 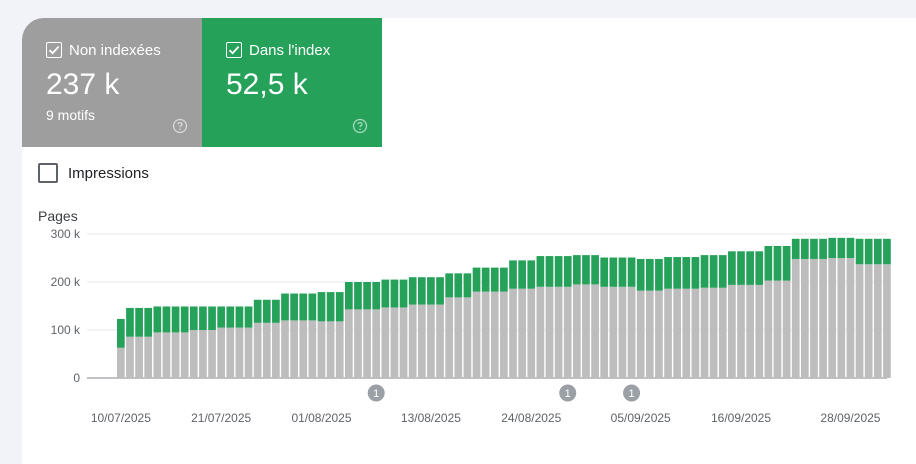 I want to click on y-tick-label: 100 k, so click(x=66, y=330).